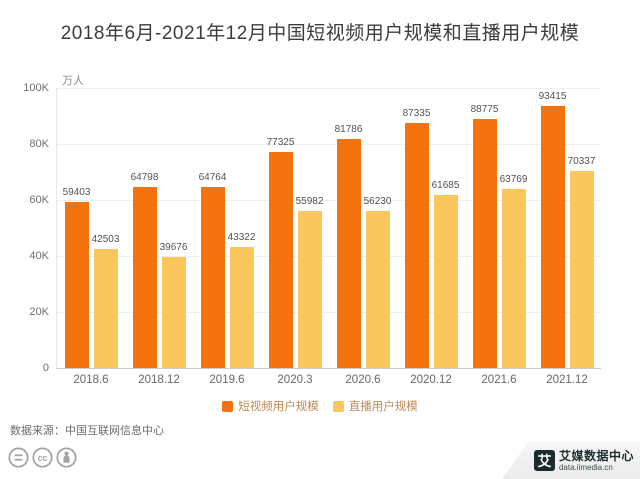 Image resolution: width=640 pixels, height=479 pixels. Describe the element at coordinates (278, 407) in the screenshot. I see `legend-label: 短视频用户规模` at that location.